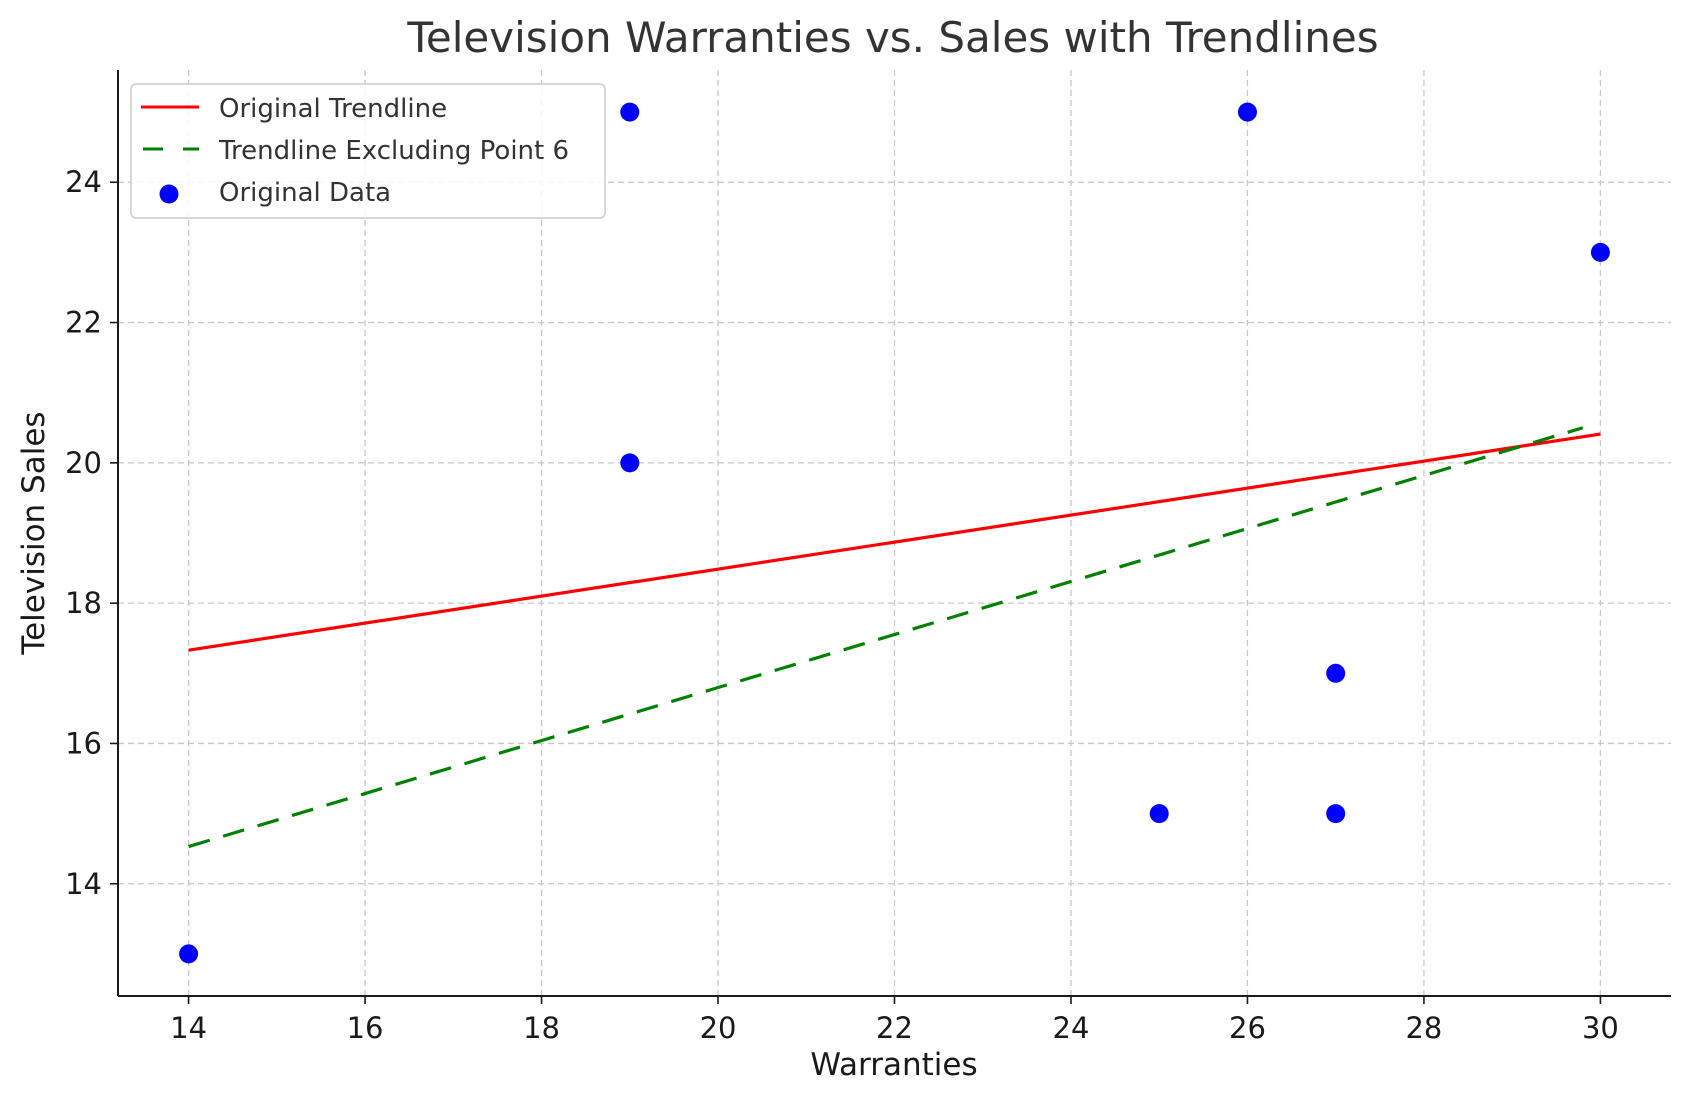  What do you see at coordinates (1600, 1028) in the screenshot?
I see `x-tick-label: 30` at bounding box center [1600, 1028].